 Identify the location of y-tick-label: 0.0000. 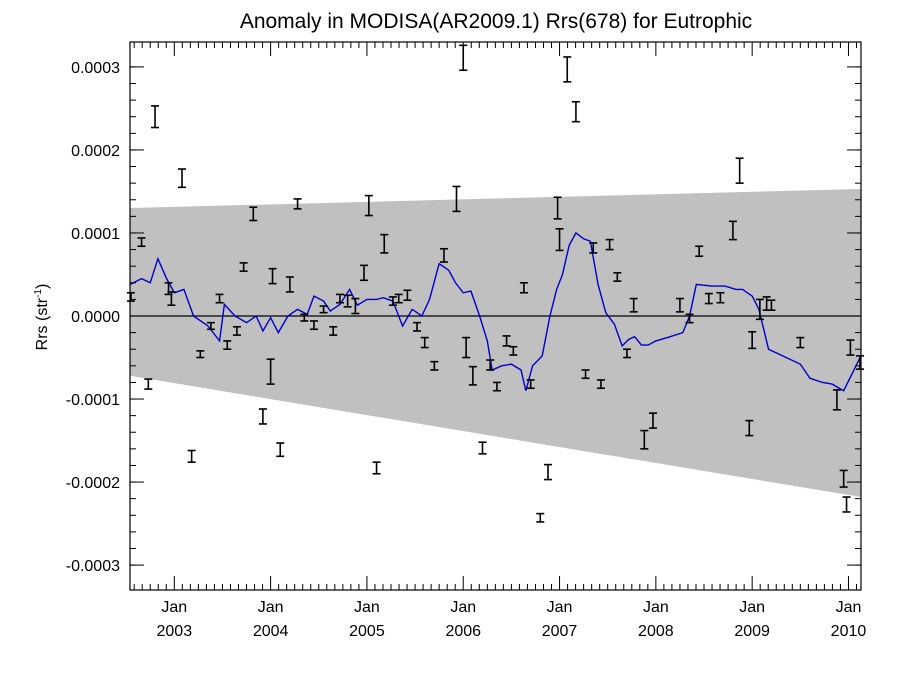
(95, 317).